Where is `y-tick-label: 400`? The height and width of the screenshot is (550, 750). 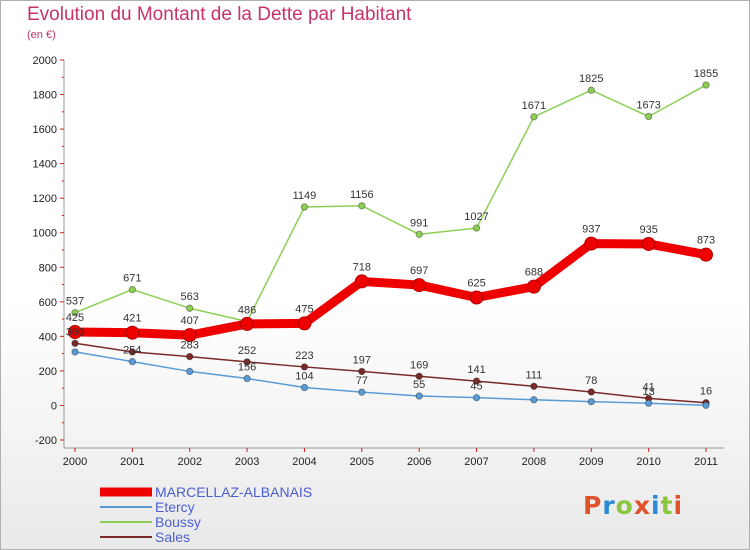 y-tick-label: 400 is located at coordinates (48, 337).